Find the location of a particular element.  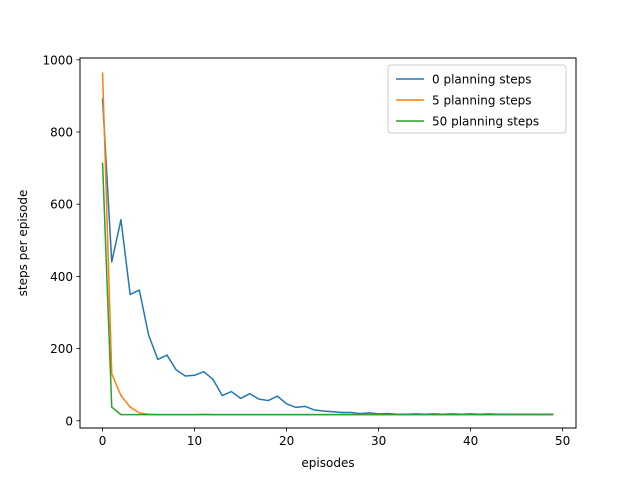

x-tick-label: 10 is located at coordinates (194, 441).